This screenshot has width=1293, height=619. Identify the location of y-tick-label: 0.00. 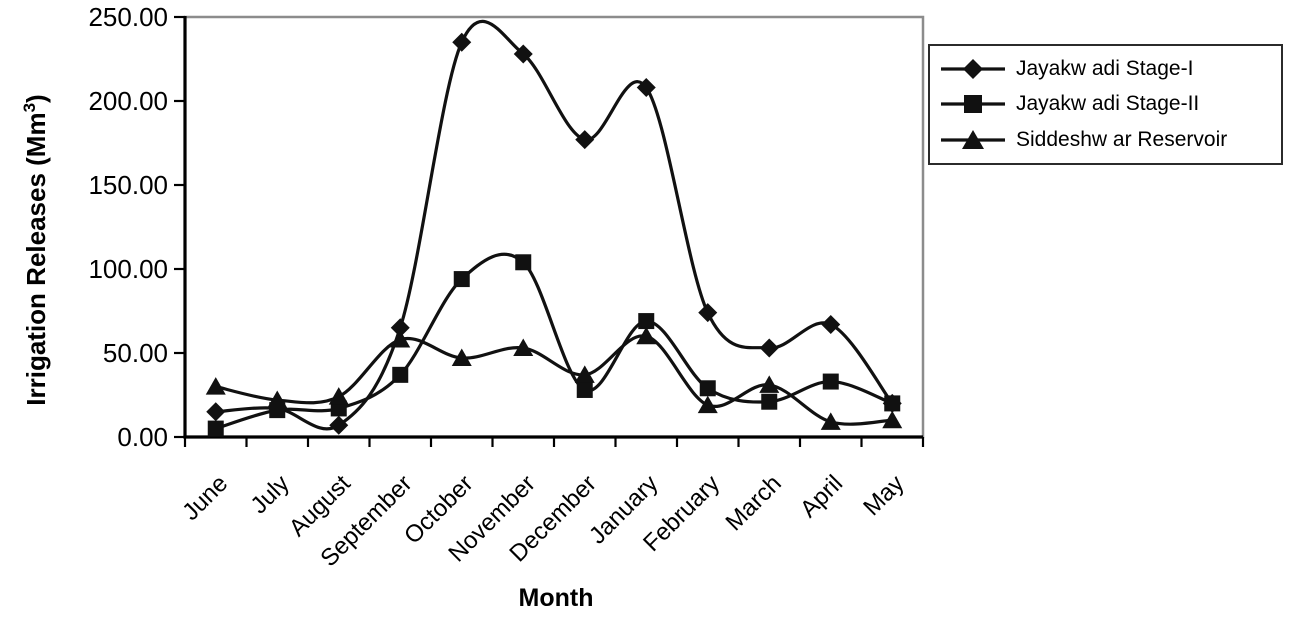
(142, 437).